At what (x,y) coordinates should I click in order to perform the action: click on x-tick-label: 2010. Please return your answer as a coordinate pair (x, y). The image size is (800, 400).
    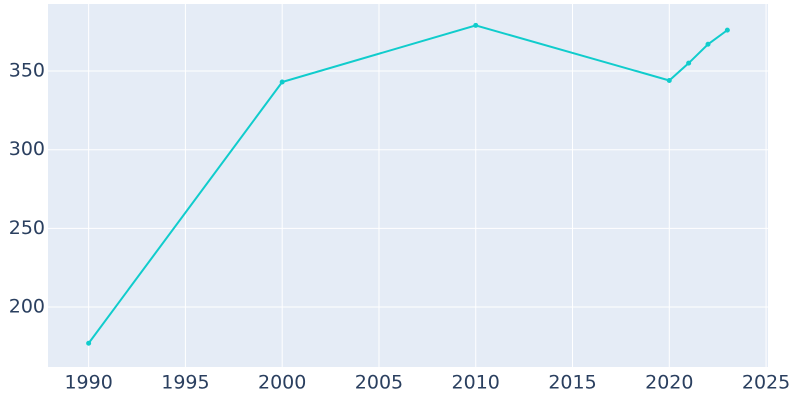
    Looking at the image, I should click on (476, 383).